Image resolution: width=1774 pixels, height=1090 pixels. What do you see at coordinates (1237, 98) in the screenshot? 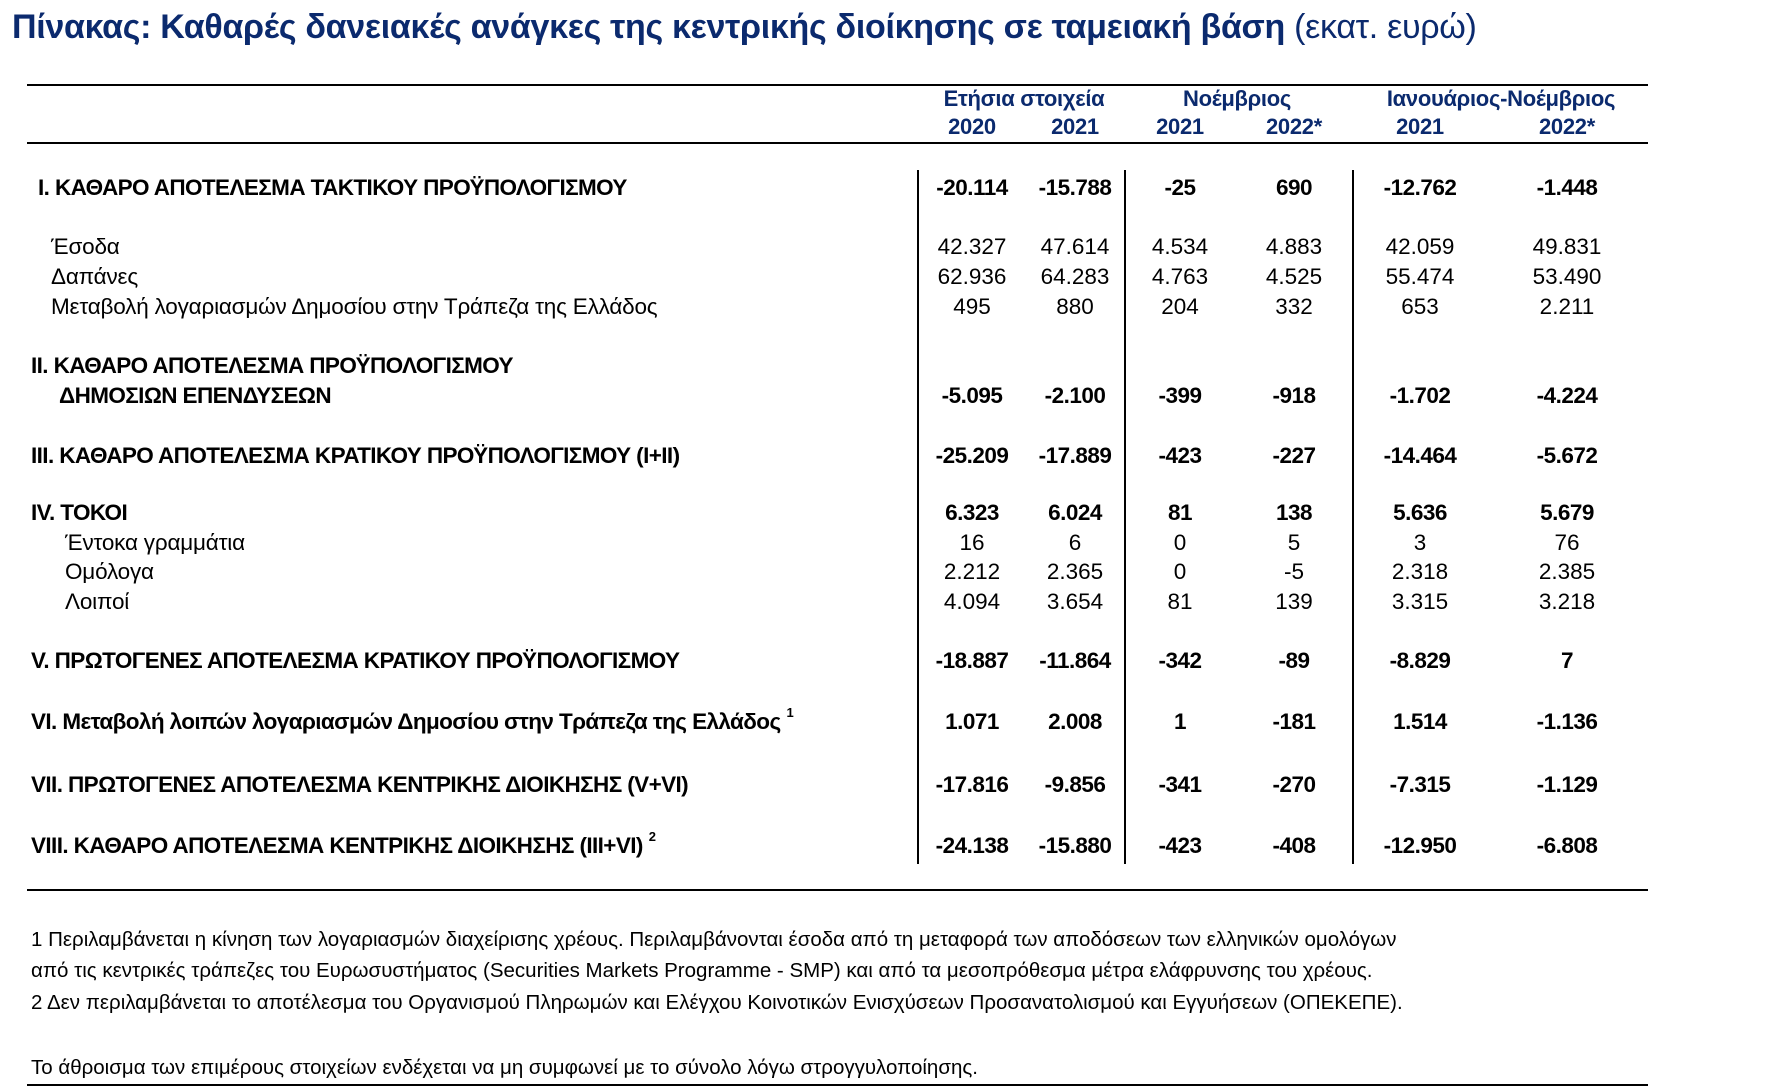
I see `column-group-header: Νοέμβριος` at bounding box center [1237, 98].